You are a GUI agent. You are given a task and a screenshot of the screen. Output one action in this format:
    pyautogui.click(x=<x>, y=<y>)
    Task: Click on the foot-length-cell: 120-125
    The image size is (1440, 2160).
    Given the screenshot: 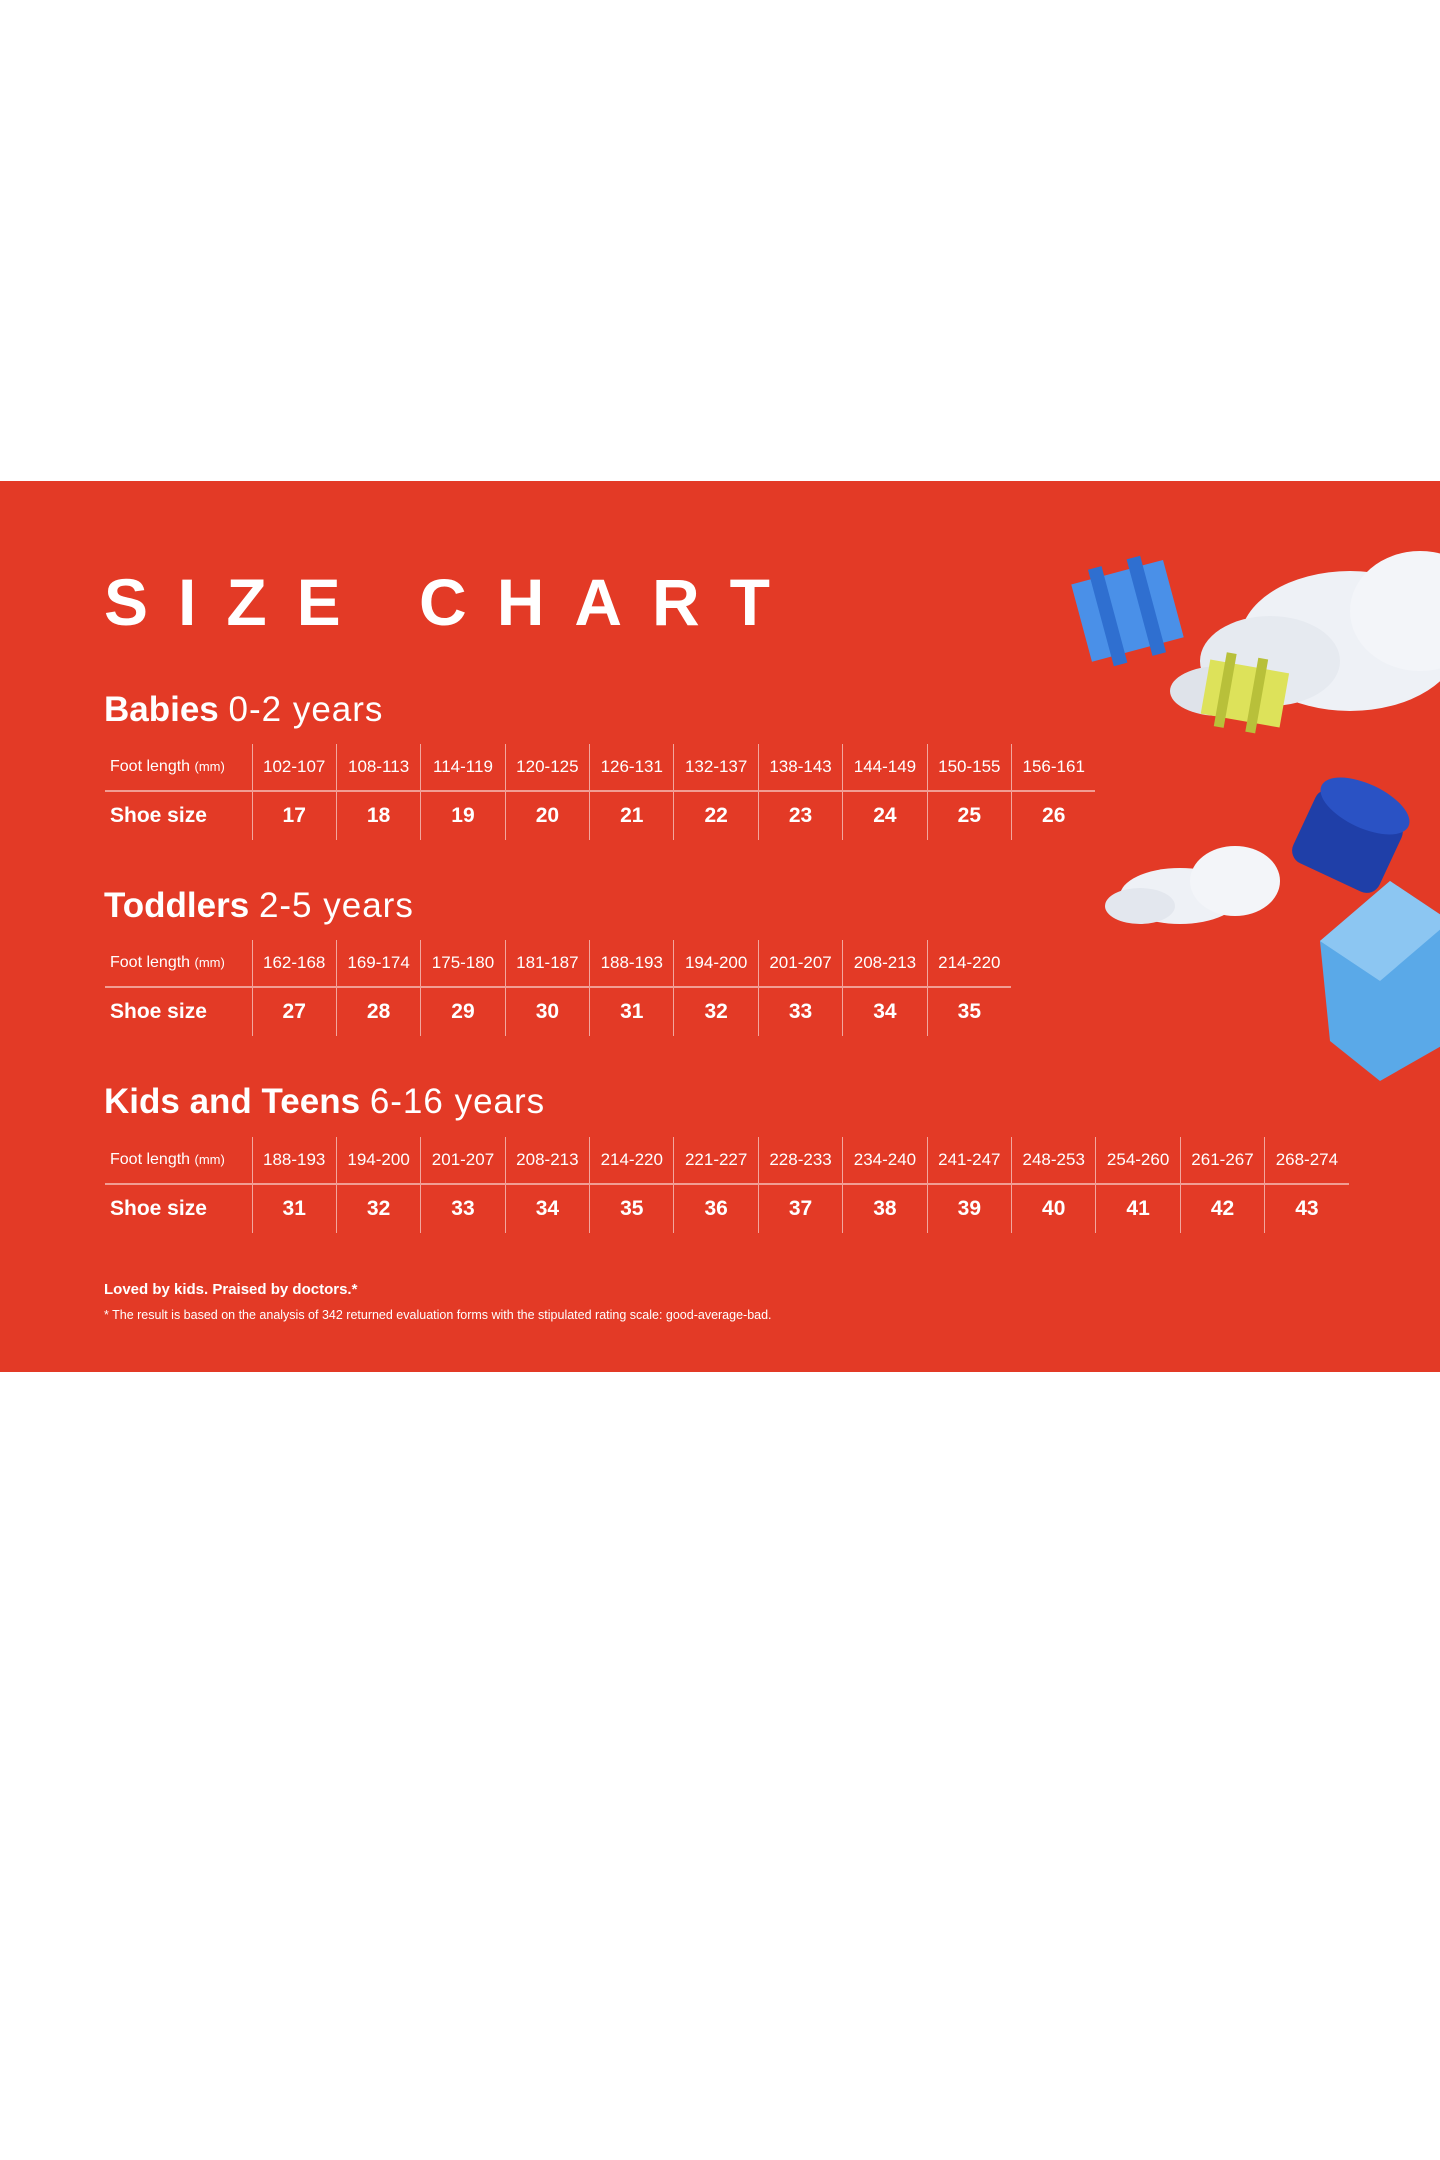 What is the action you would take?
    pyautogui.click(x=547, y=768)
    